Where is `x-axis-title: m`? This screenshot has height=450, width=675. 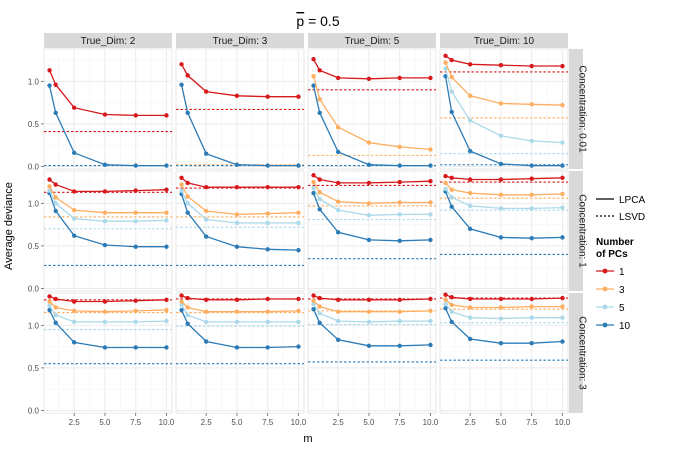
x-axis-title: m is located at coordinates (307, 439).